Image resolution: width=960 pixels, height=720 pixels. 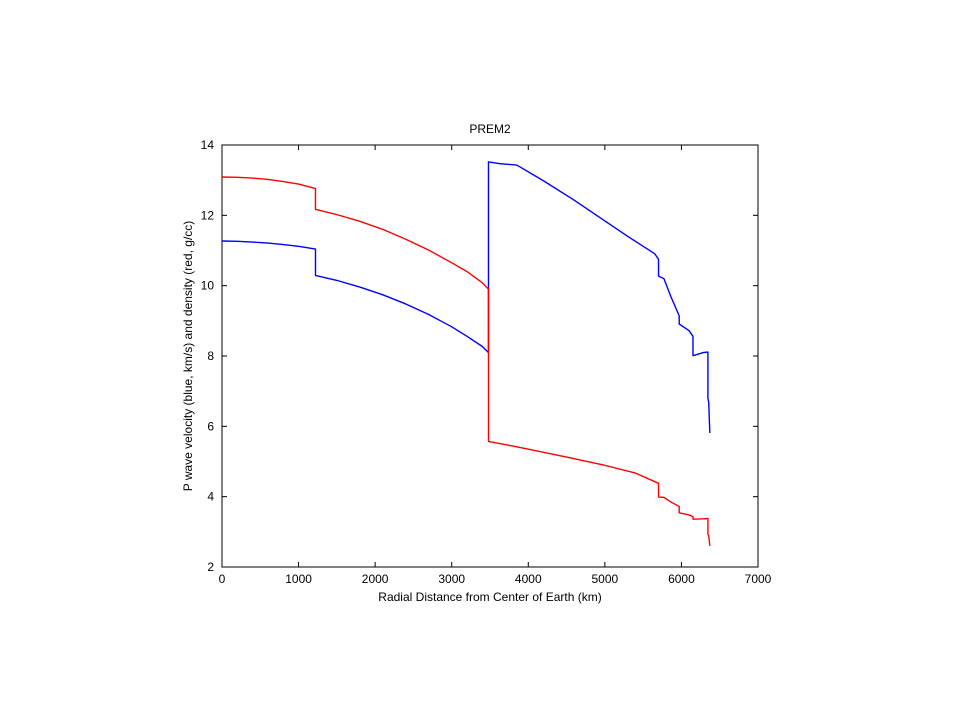 I want to click on x-tick-label: 3000, so click(x=451, y=579).